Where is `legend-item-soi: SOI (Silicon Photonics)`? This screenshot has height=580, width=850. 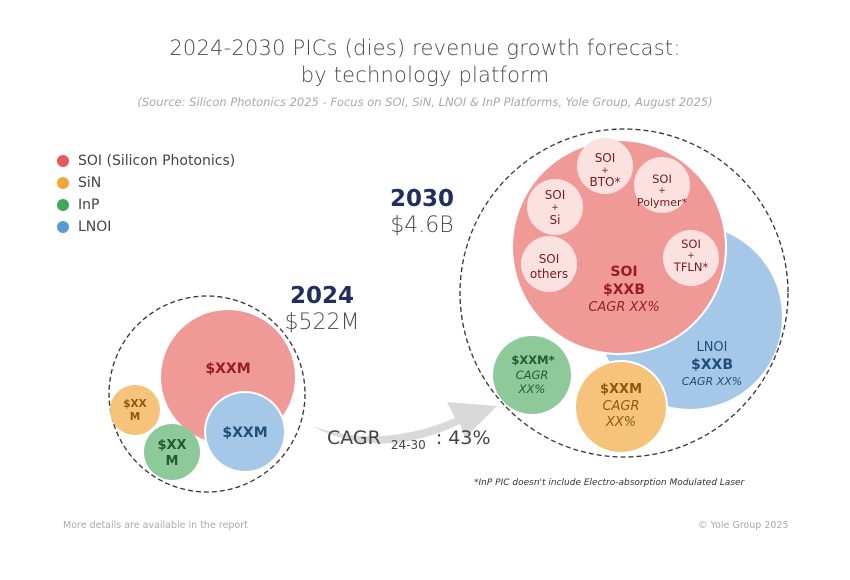
legend-item-soi: SOI (Silicon Photonics) is located at coordinates (146, 161).